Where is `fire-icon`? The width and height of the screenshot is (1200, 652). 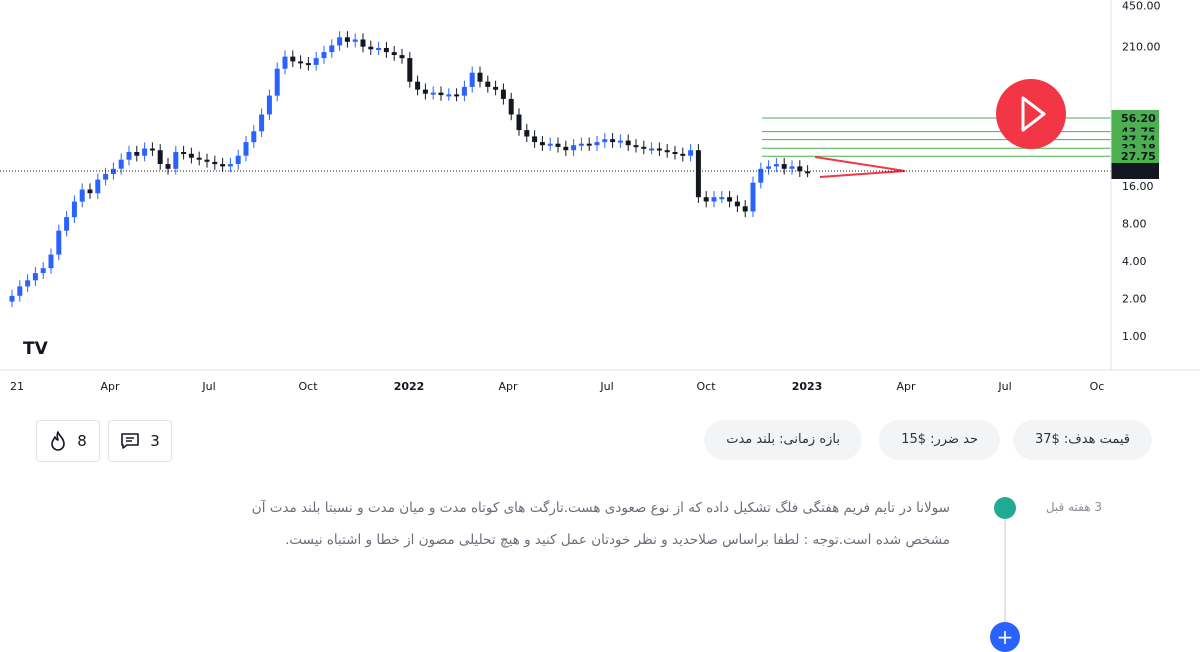
fire-icon is located at coordinates (58, 441).